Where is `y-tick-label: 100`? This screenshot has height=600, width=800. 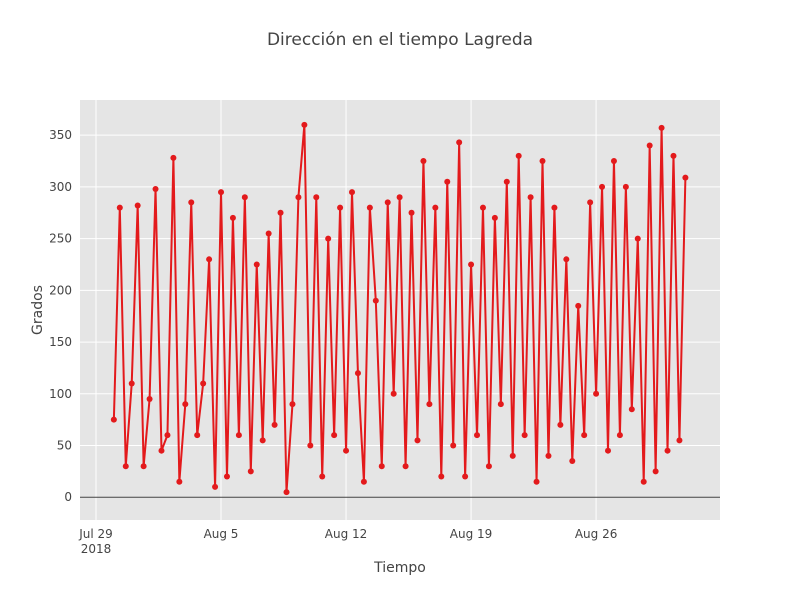 y-tick-label: 100 is located at coordinates (60, 394).